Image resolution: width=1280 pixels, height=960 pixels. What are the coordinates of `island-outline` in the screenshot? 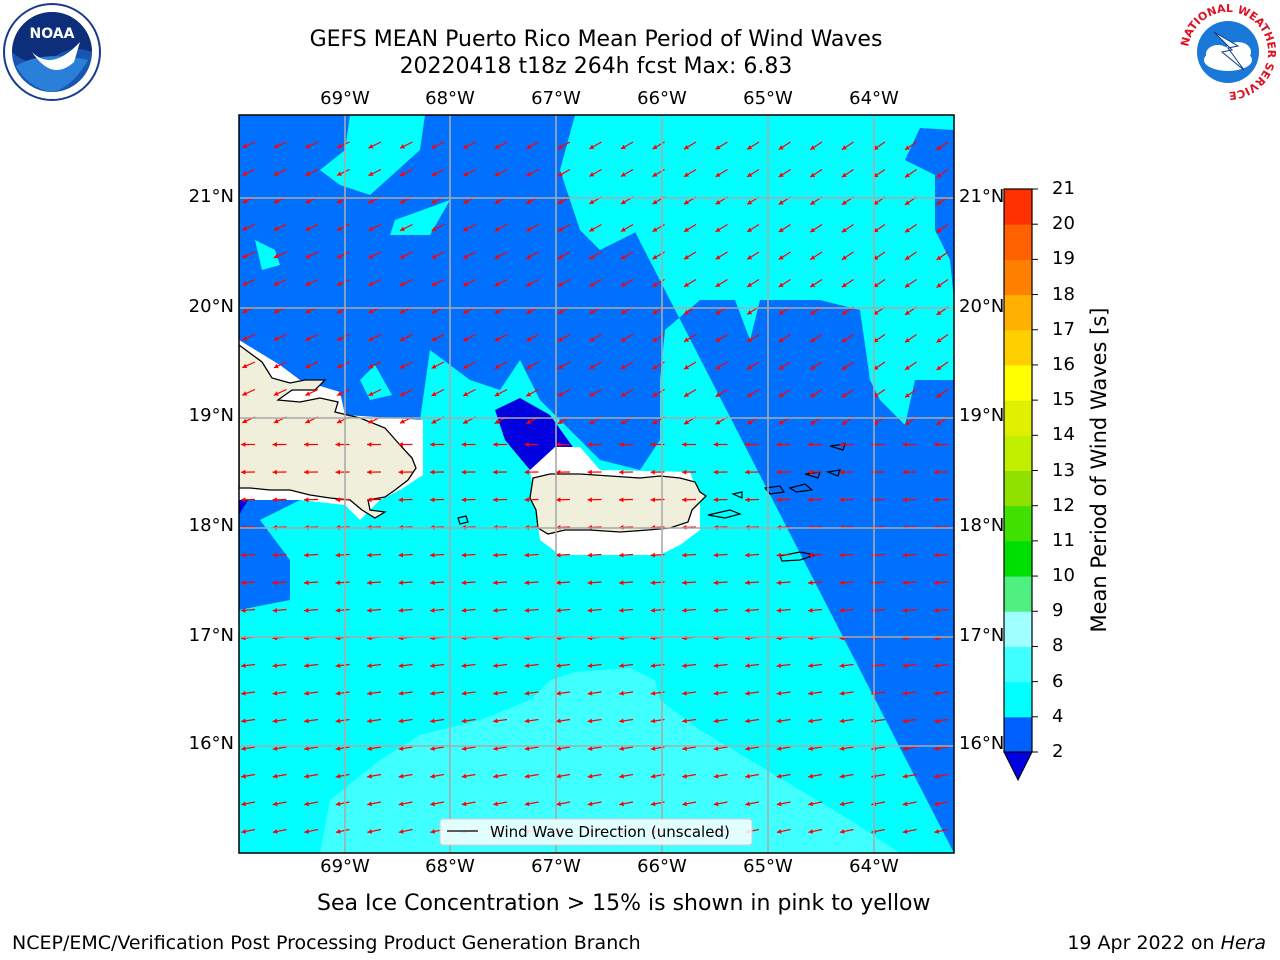 It's located at (798, 556).